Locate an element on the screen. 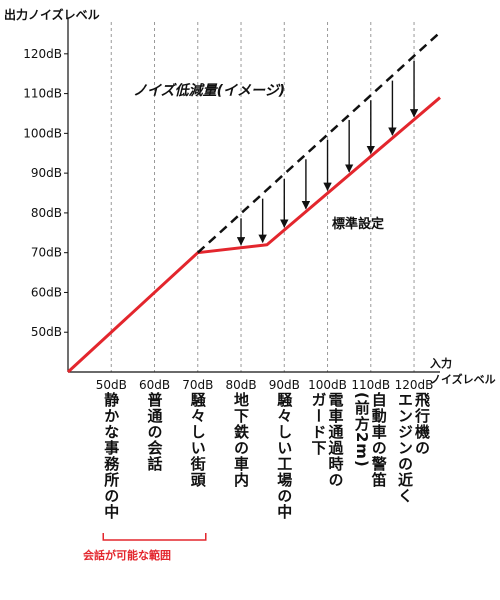  x-tick-label: 120dB is located at coordinates (414, 385).